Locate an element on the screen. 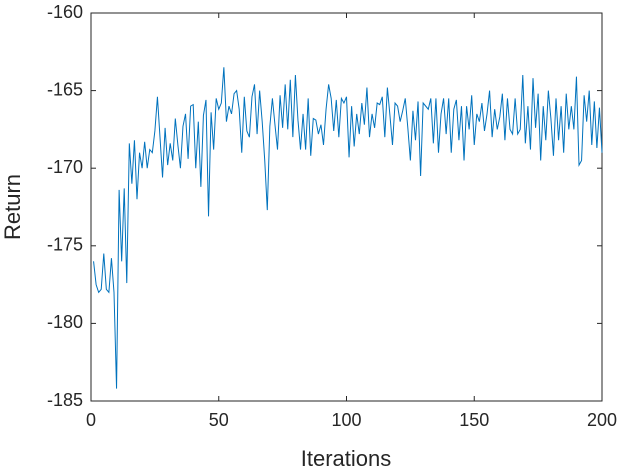 Image resolution: width=624 pixels, height=473 pixels. y-tick-label: -170 is located at coordinates (65, 167).